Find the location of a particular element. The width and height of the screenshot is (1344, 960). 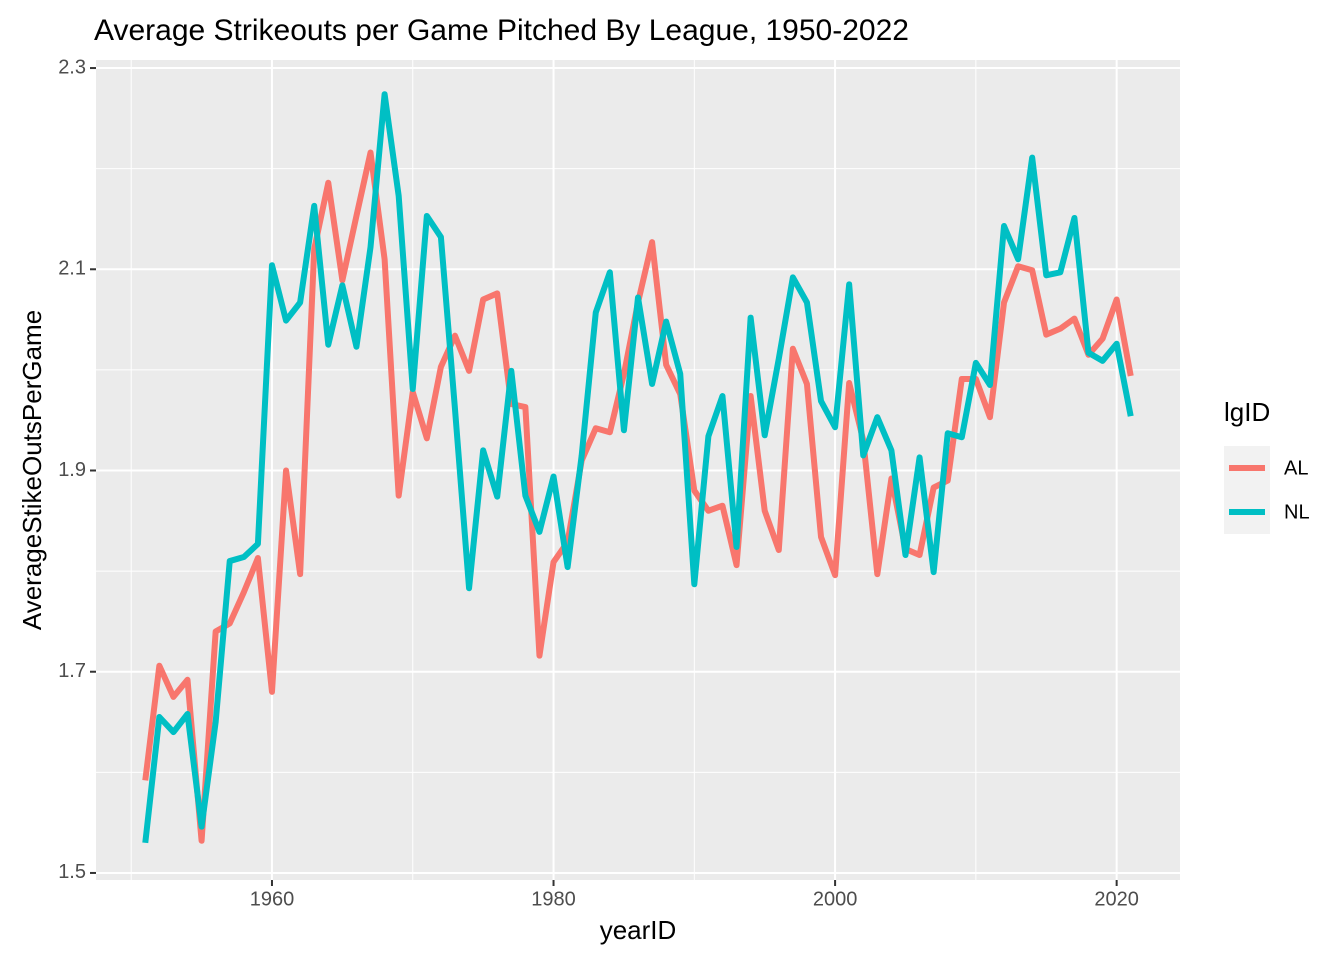

legend-label: AL is located at coordinates (1296, 468).